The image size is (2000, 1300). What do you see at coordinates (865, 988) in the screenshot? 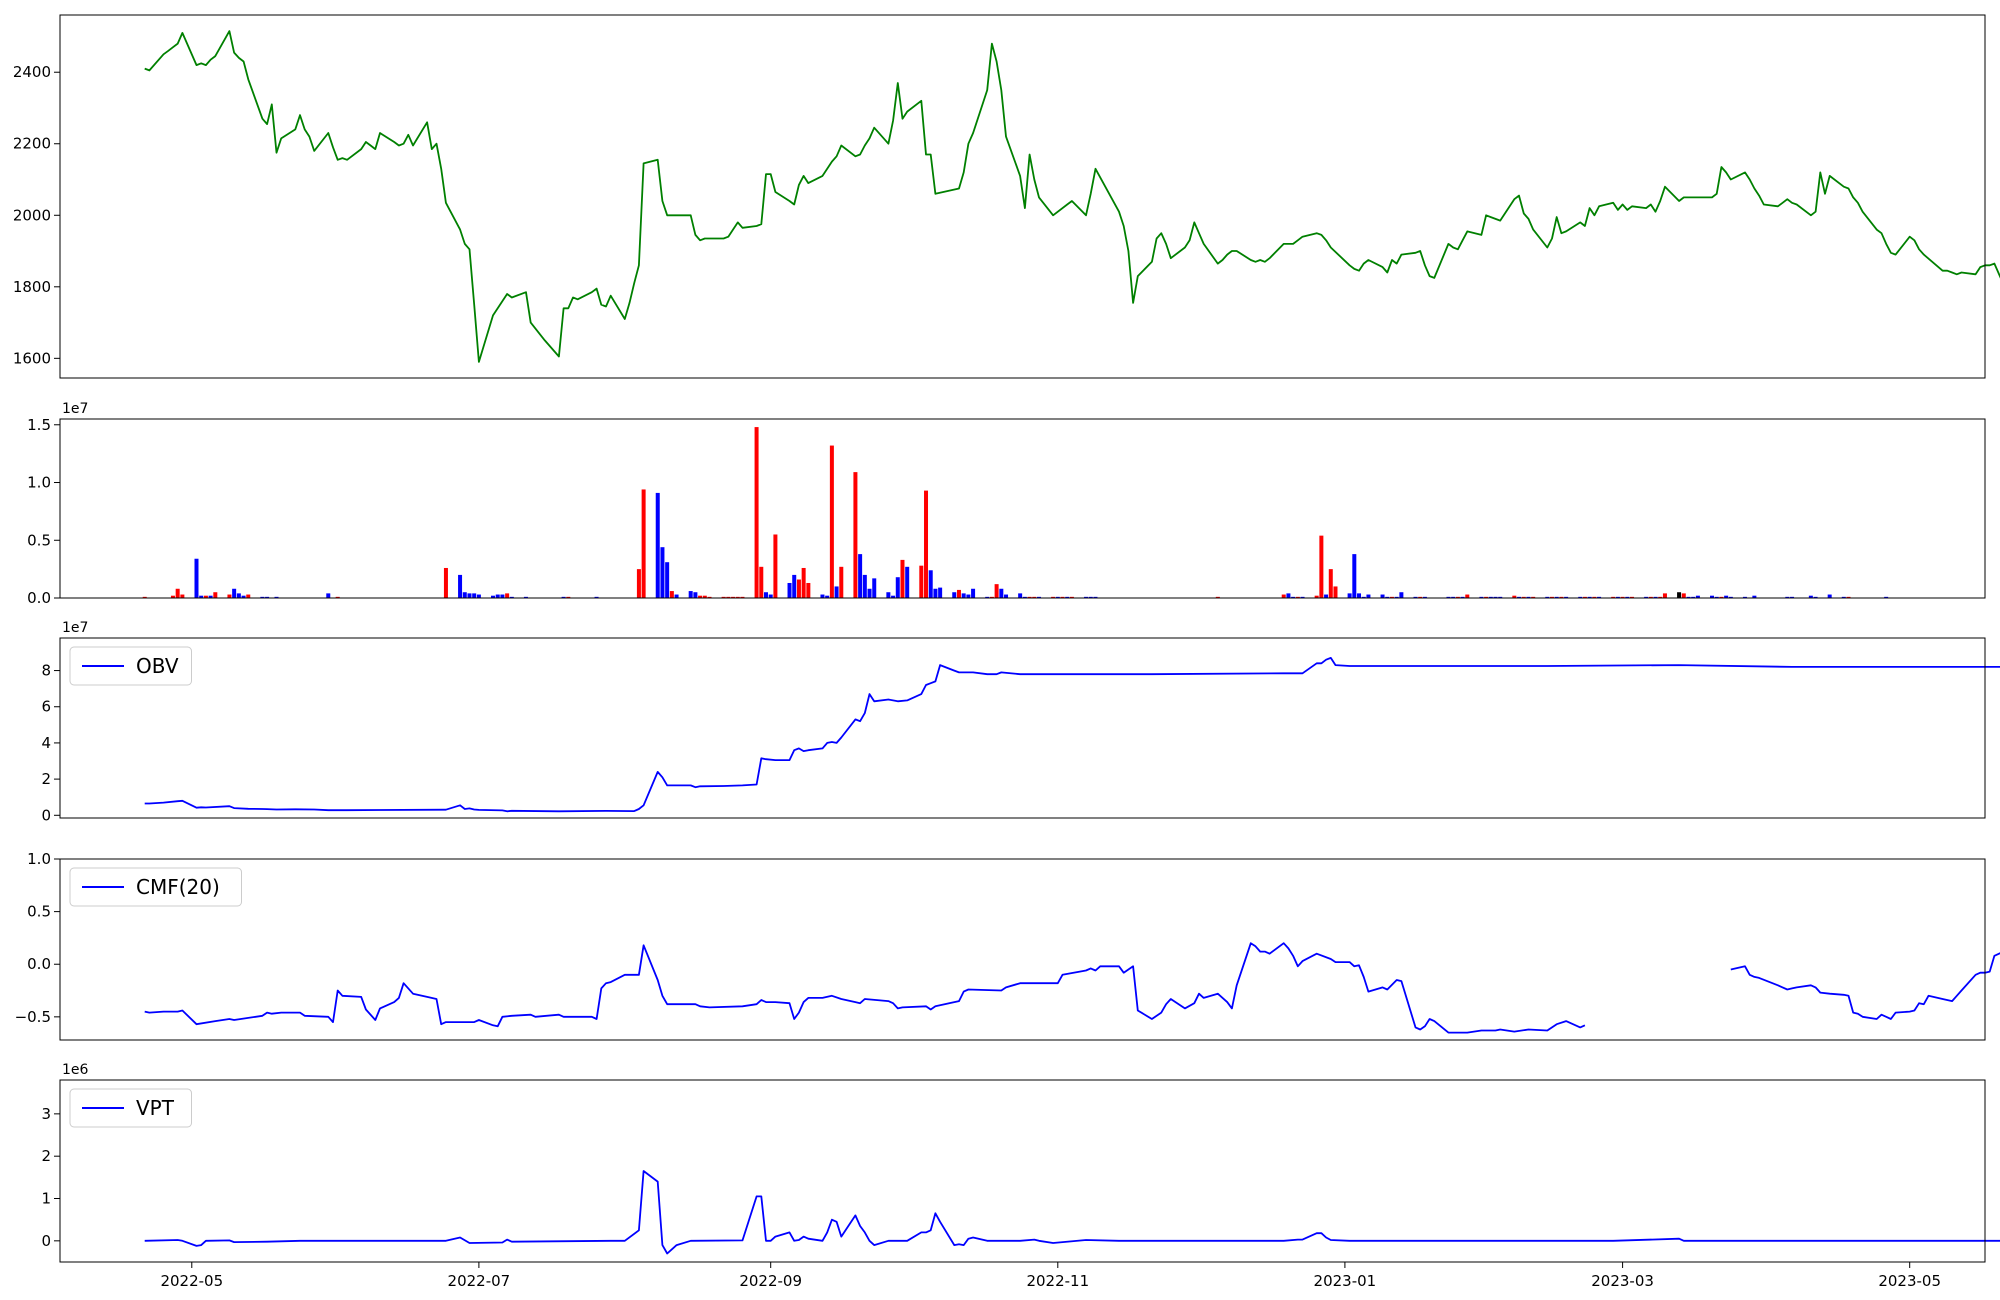
I see `series-line` at bounding box center [865, 988].